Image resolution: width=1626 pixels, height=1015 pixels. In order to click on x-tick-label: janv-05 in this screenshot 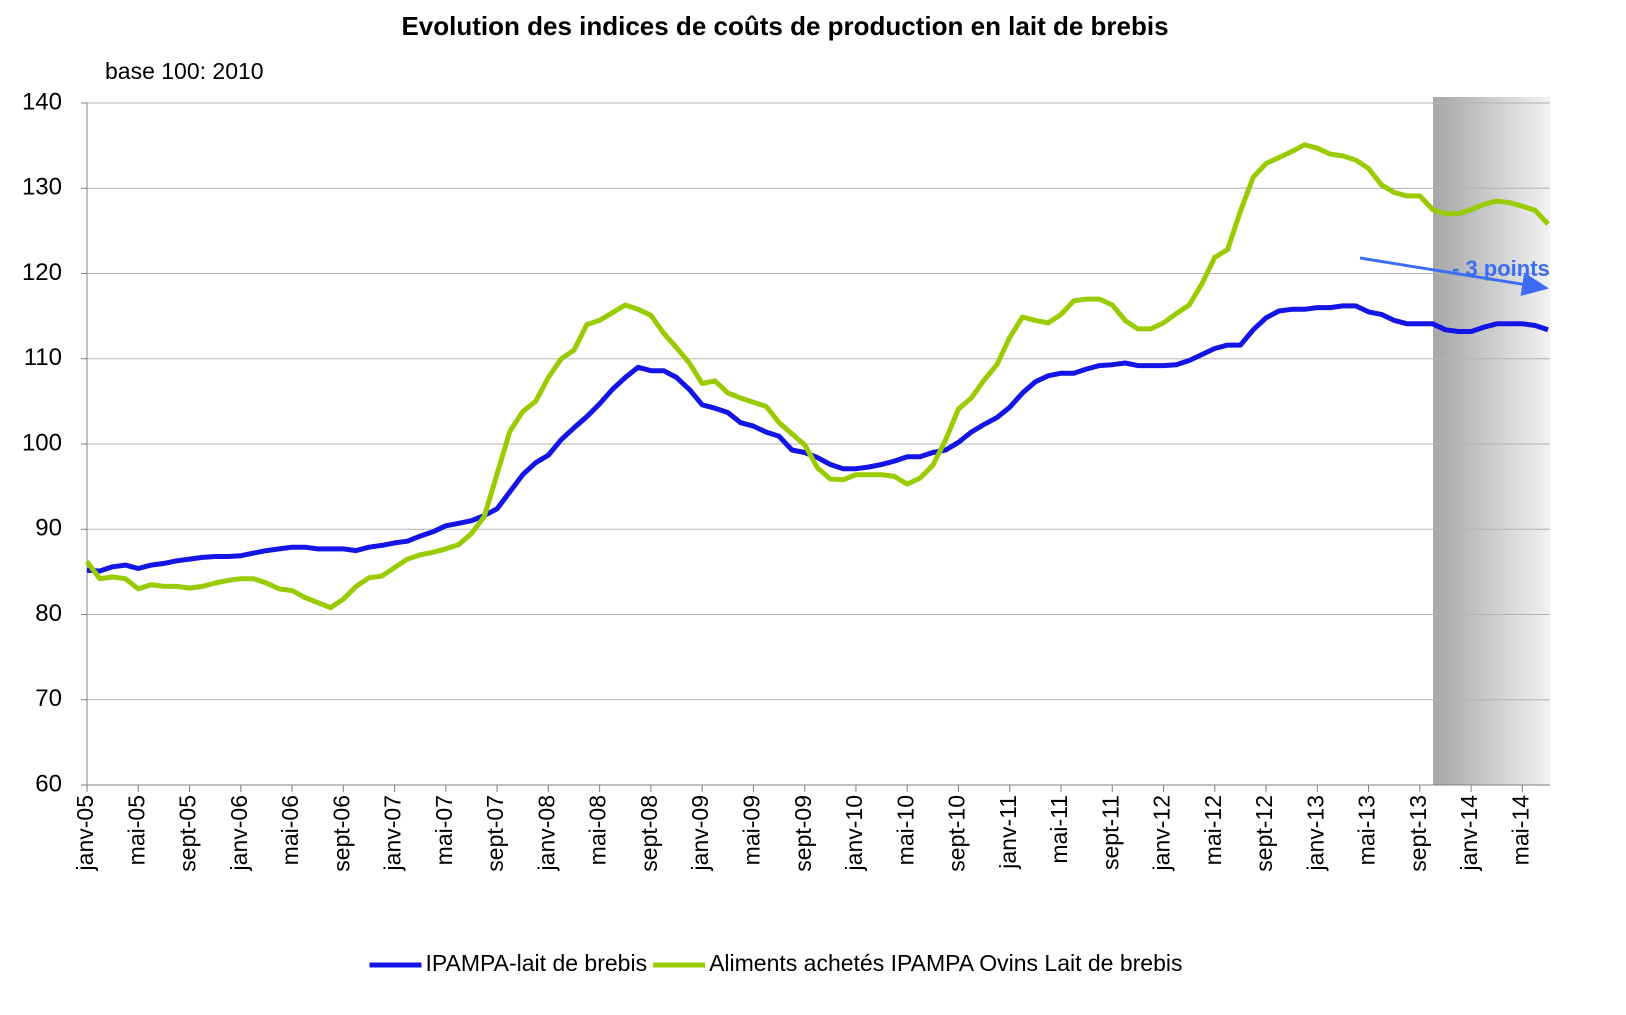, I will do `click(85, 833)`.